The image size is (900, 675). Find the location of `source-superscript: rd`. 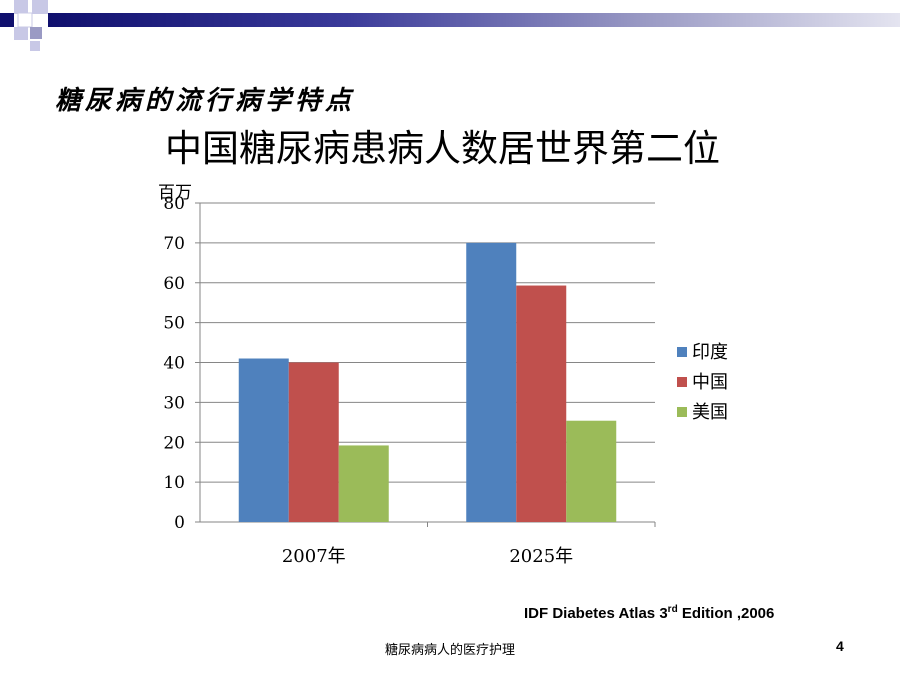

source-superscript: rd is located at coordinates (672, 609).